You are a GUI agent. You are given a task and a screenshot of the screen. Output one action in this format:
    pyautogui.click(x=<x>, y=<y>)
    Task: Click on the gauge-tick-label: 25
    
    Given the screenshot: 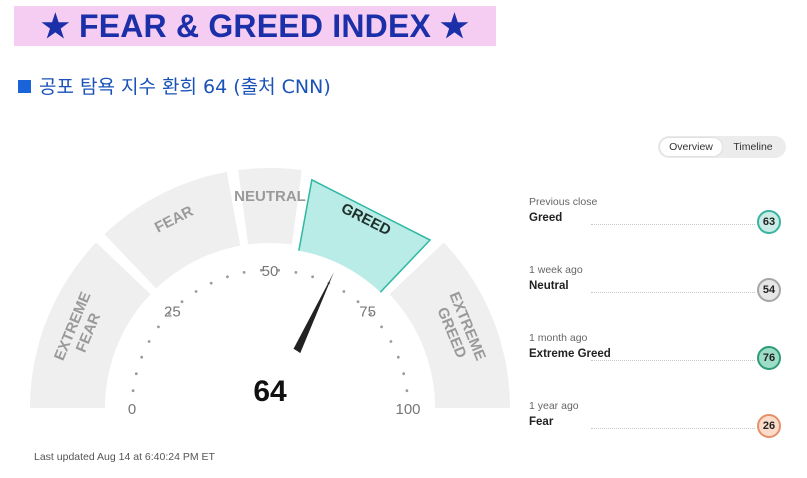 What is the action you would take?
    pyautogui.click(x=172, y=311)
    